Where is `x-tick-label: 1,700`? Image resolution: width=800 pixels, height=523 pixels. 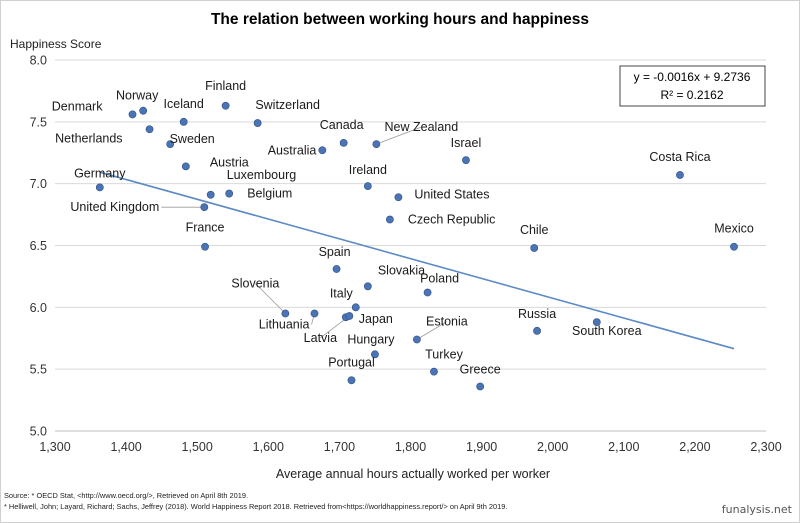
x-tick-label: 1,700 is located at coordinates (339, 447).